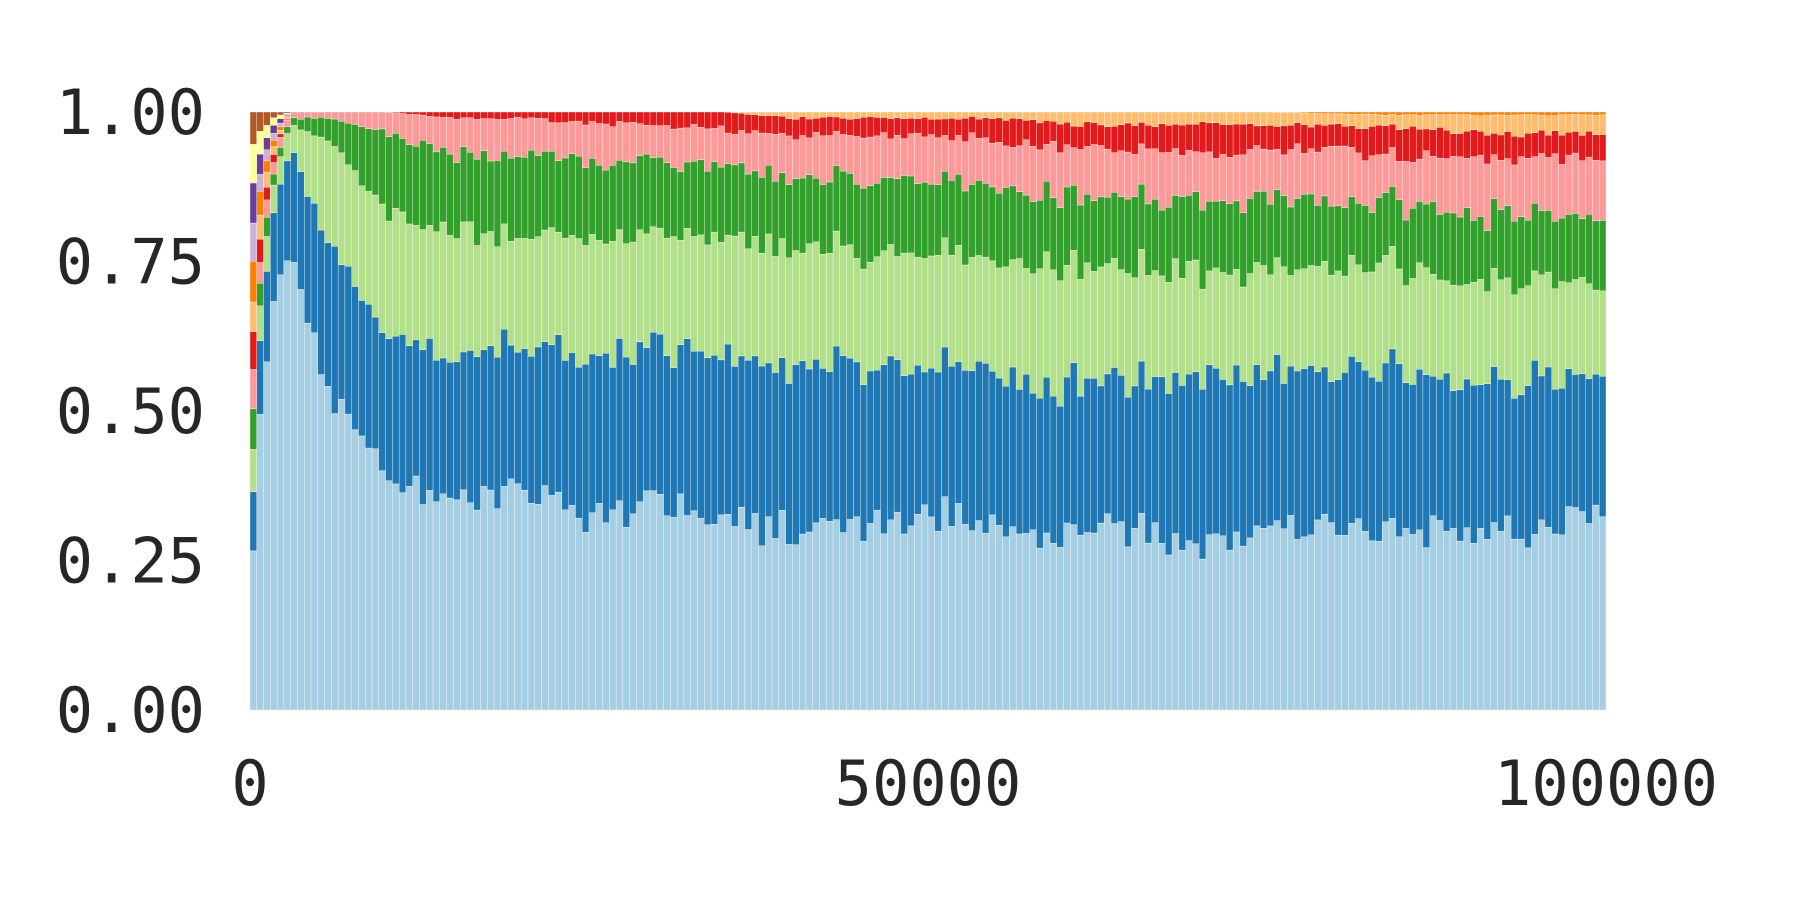  What do you see at coordinates (130, 710) in the screenshot?
I see `y-tick-label: 0.00` at bounding box center [130, 710].